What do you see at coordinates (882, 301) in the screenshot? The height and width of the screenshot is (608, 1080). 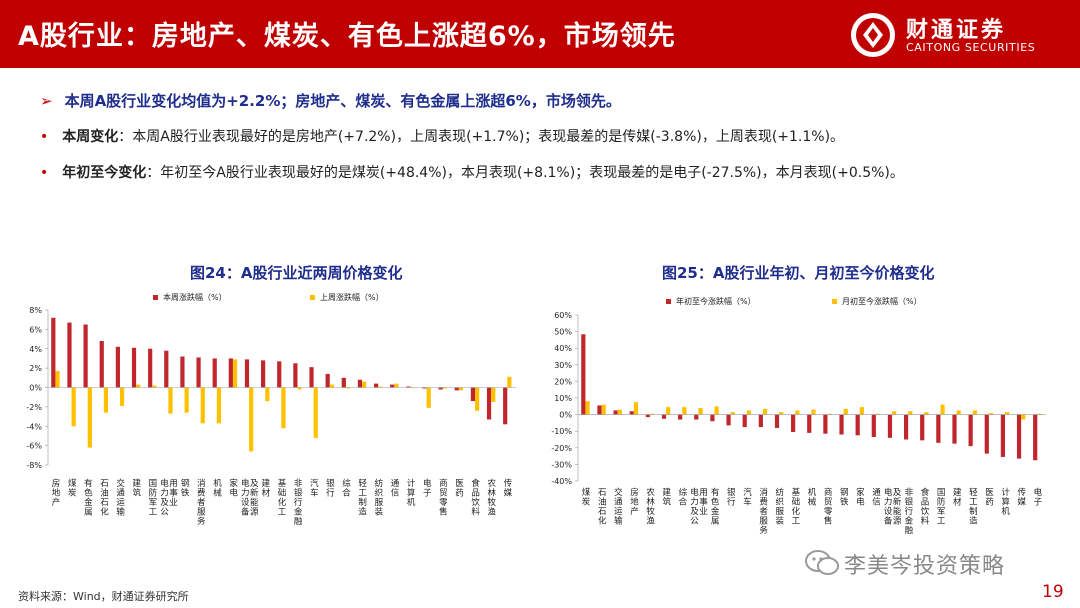 I see `legend-label: 月初至今涨跌幅（%）` at bounding box center [882, 301].